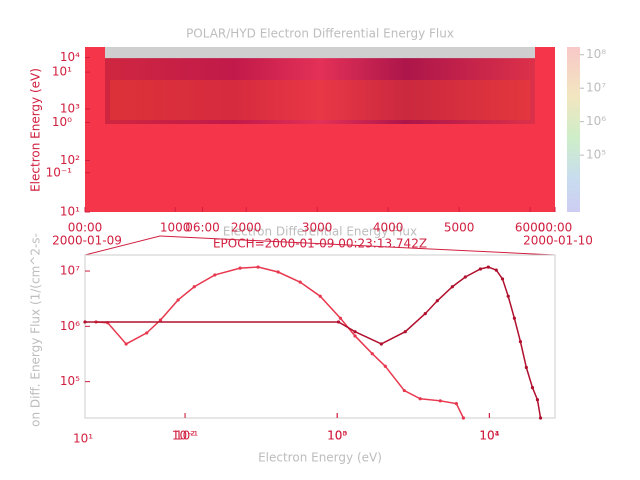 Image resolution: width=640 pixels, height=480 pixels. Describe the element at coordinates (596, 54) in the screenshot. I see `colorbar-label: 10⁸` at that location.